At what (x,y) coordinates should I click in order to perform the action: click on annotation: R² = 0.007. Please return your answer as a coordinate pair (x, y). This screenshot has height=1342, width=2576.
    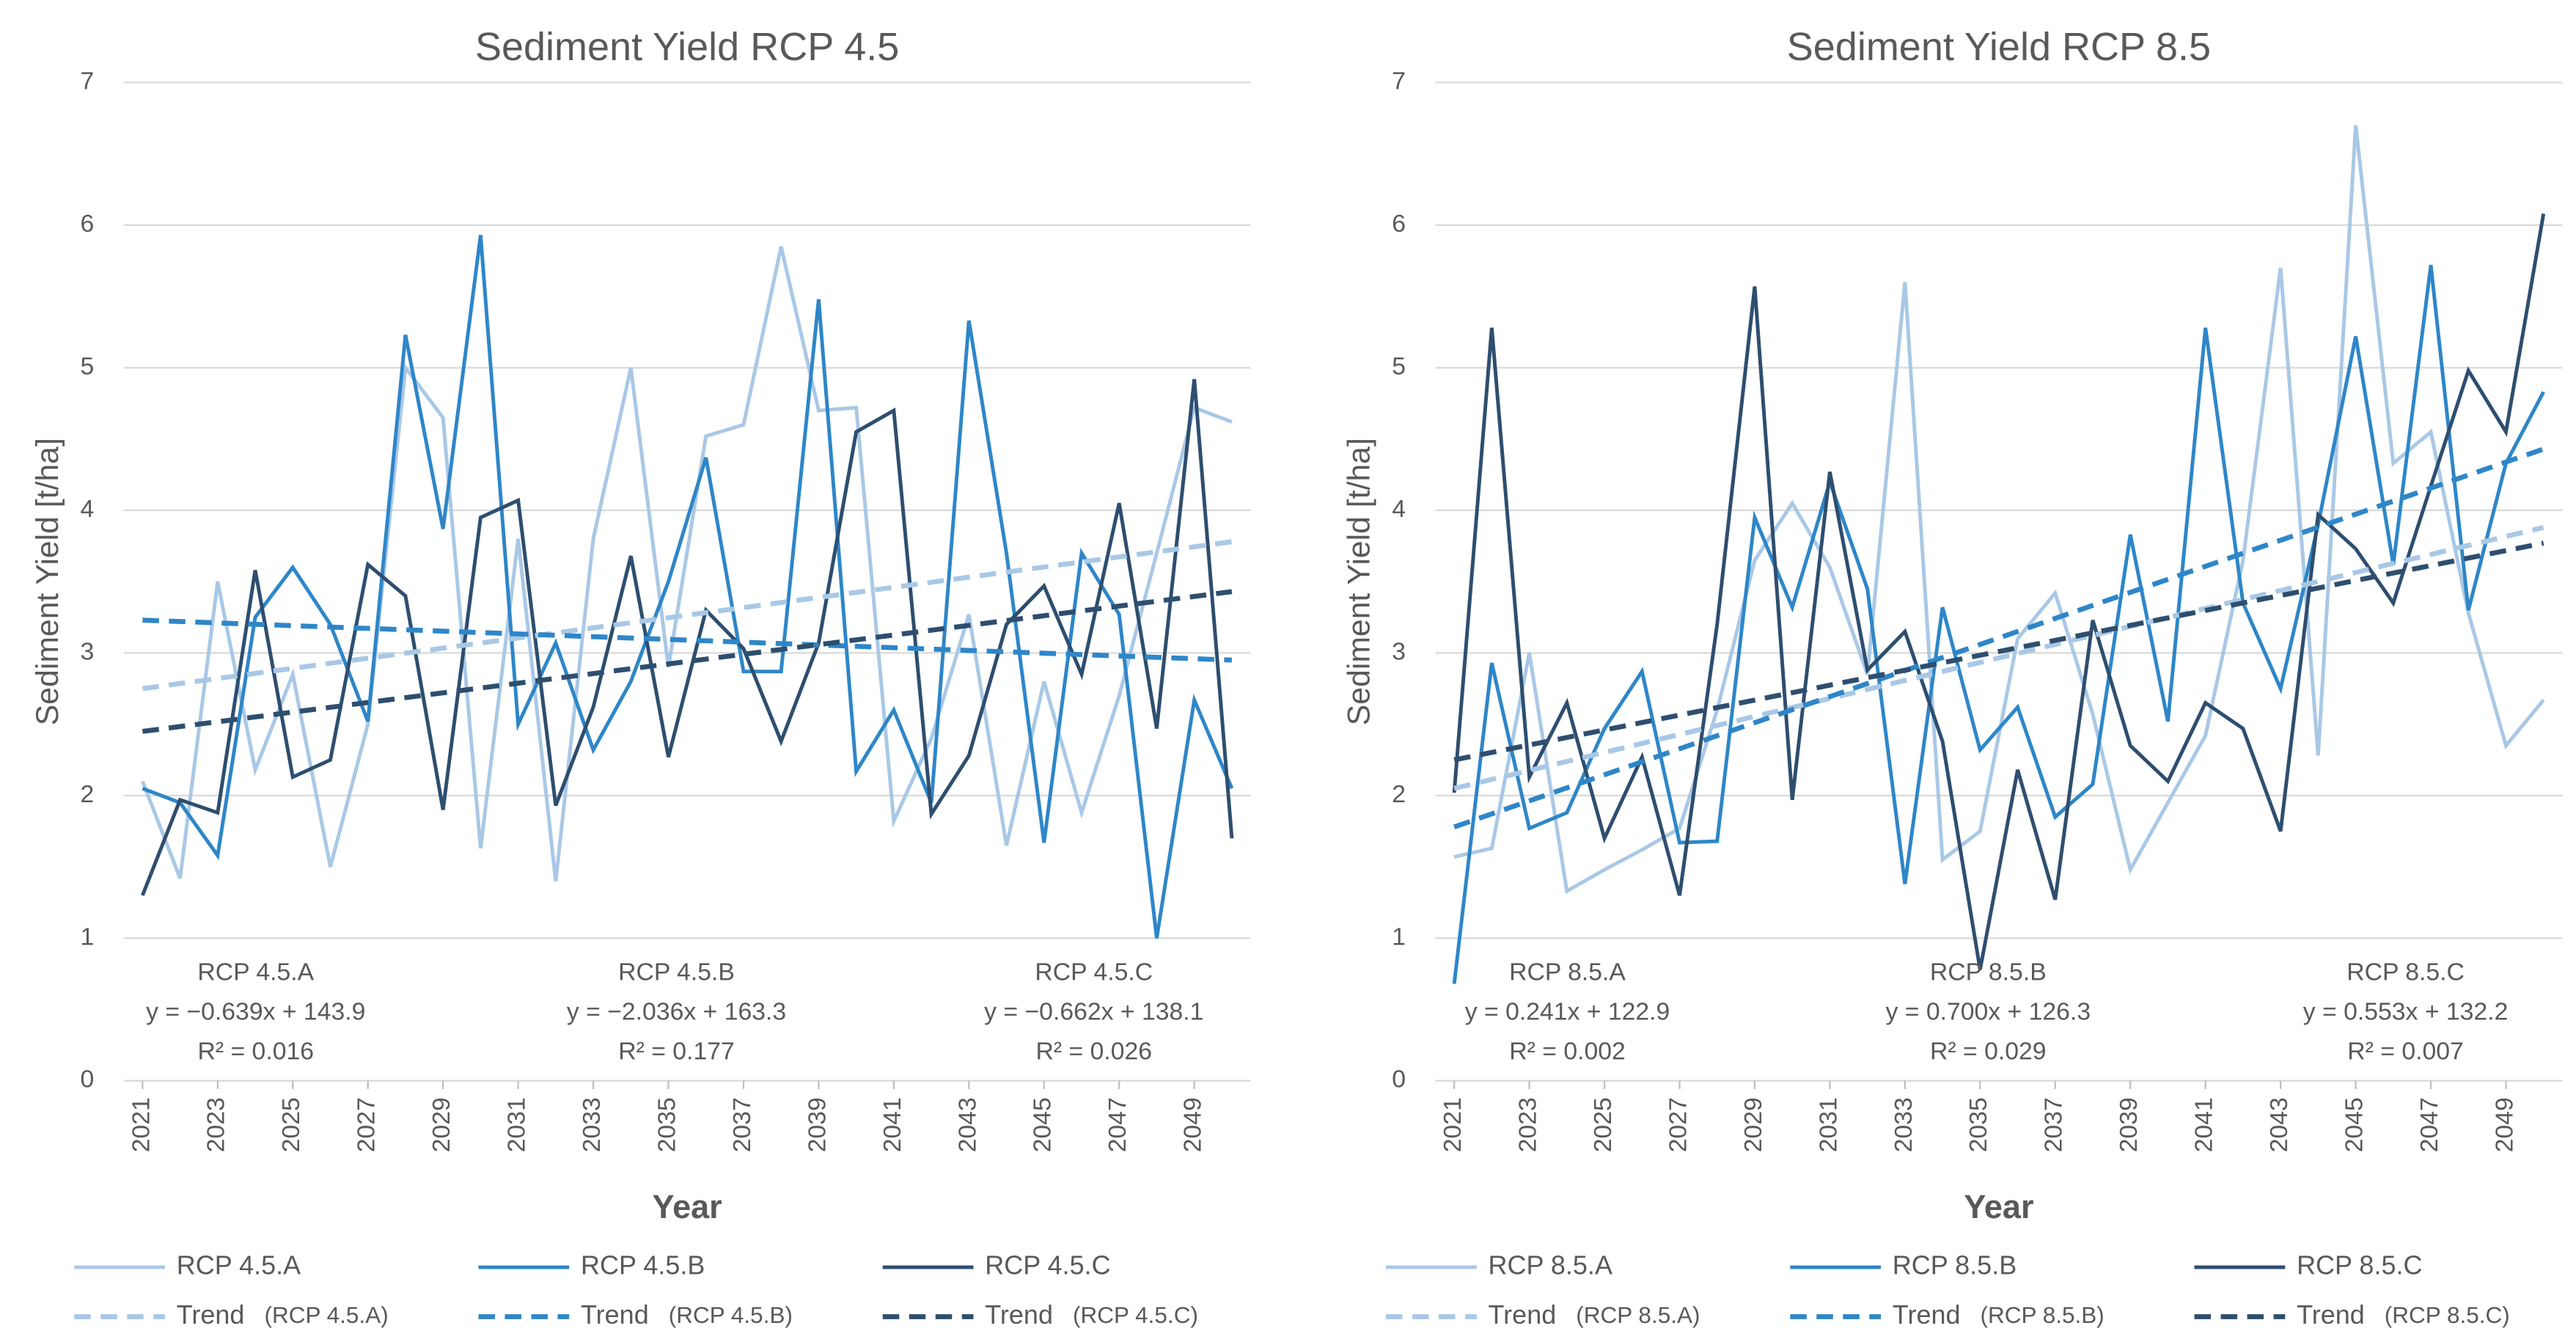
    Looking at the image, I should click on (2406, 1051).